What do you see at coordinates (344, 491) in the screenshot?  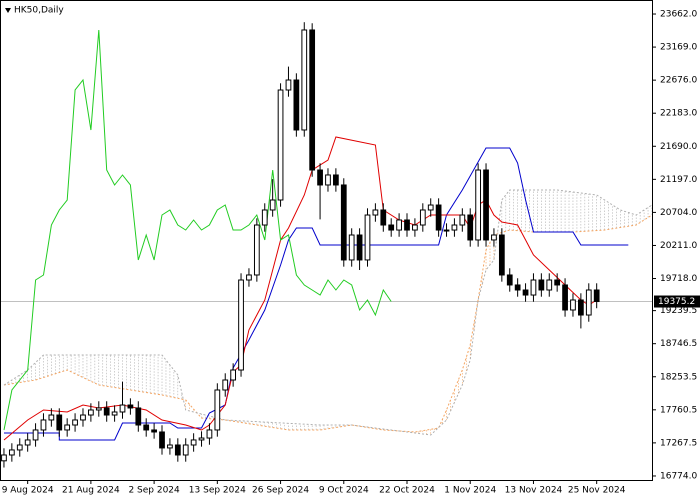 I see `x-tick-label: 9 Oct 2024` at bounding box center [344, 491].